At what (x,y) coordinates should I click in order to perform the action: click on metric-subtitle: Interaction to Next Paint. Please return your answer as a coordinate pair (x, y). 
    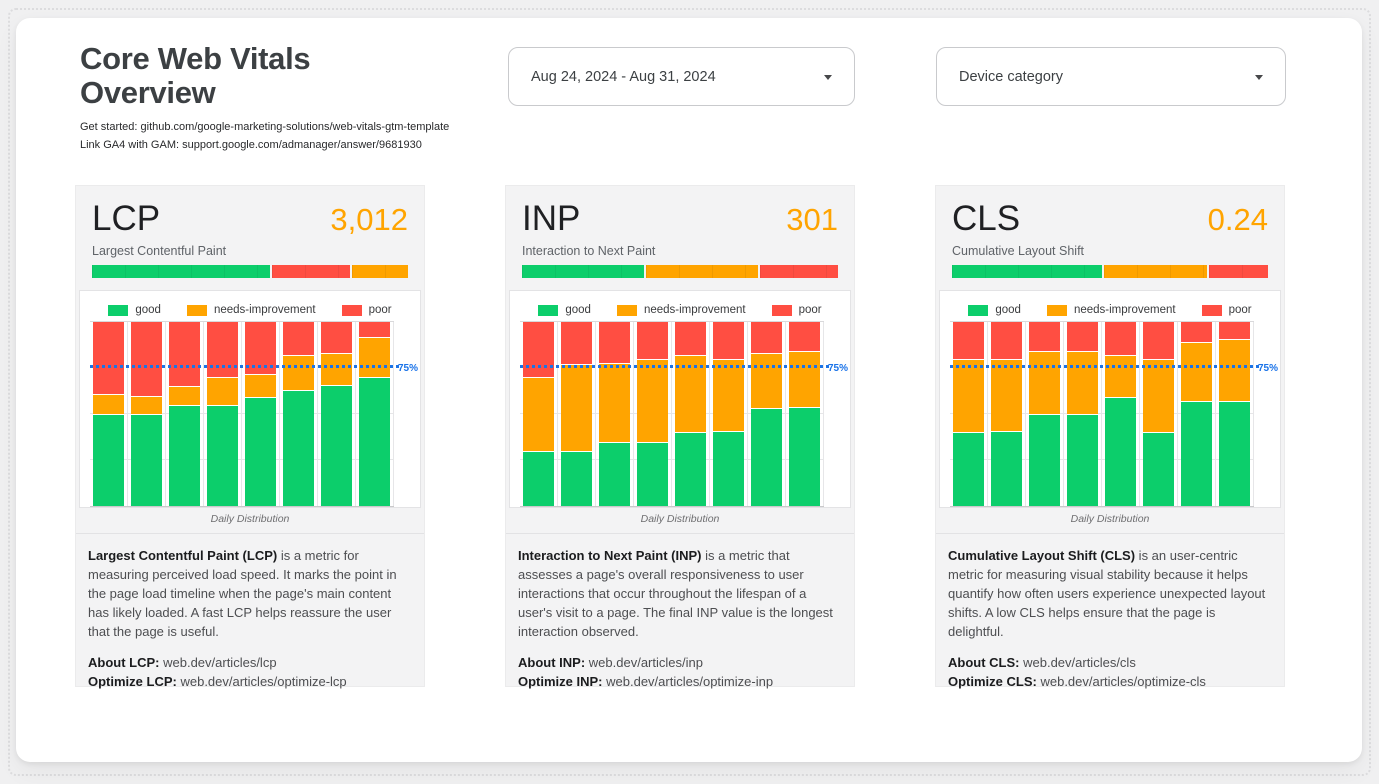
    Looking at the image, I should click on (589, 251).